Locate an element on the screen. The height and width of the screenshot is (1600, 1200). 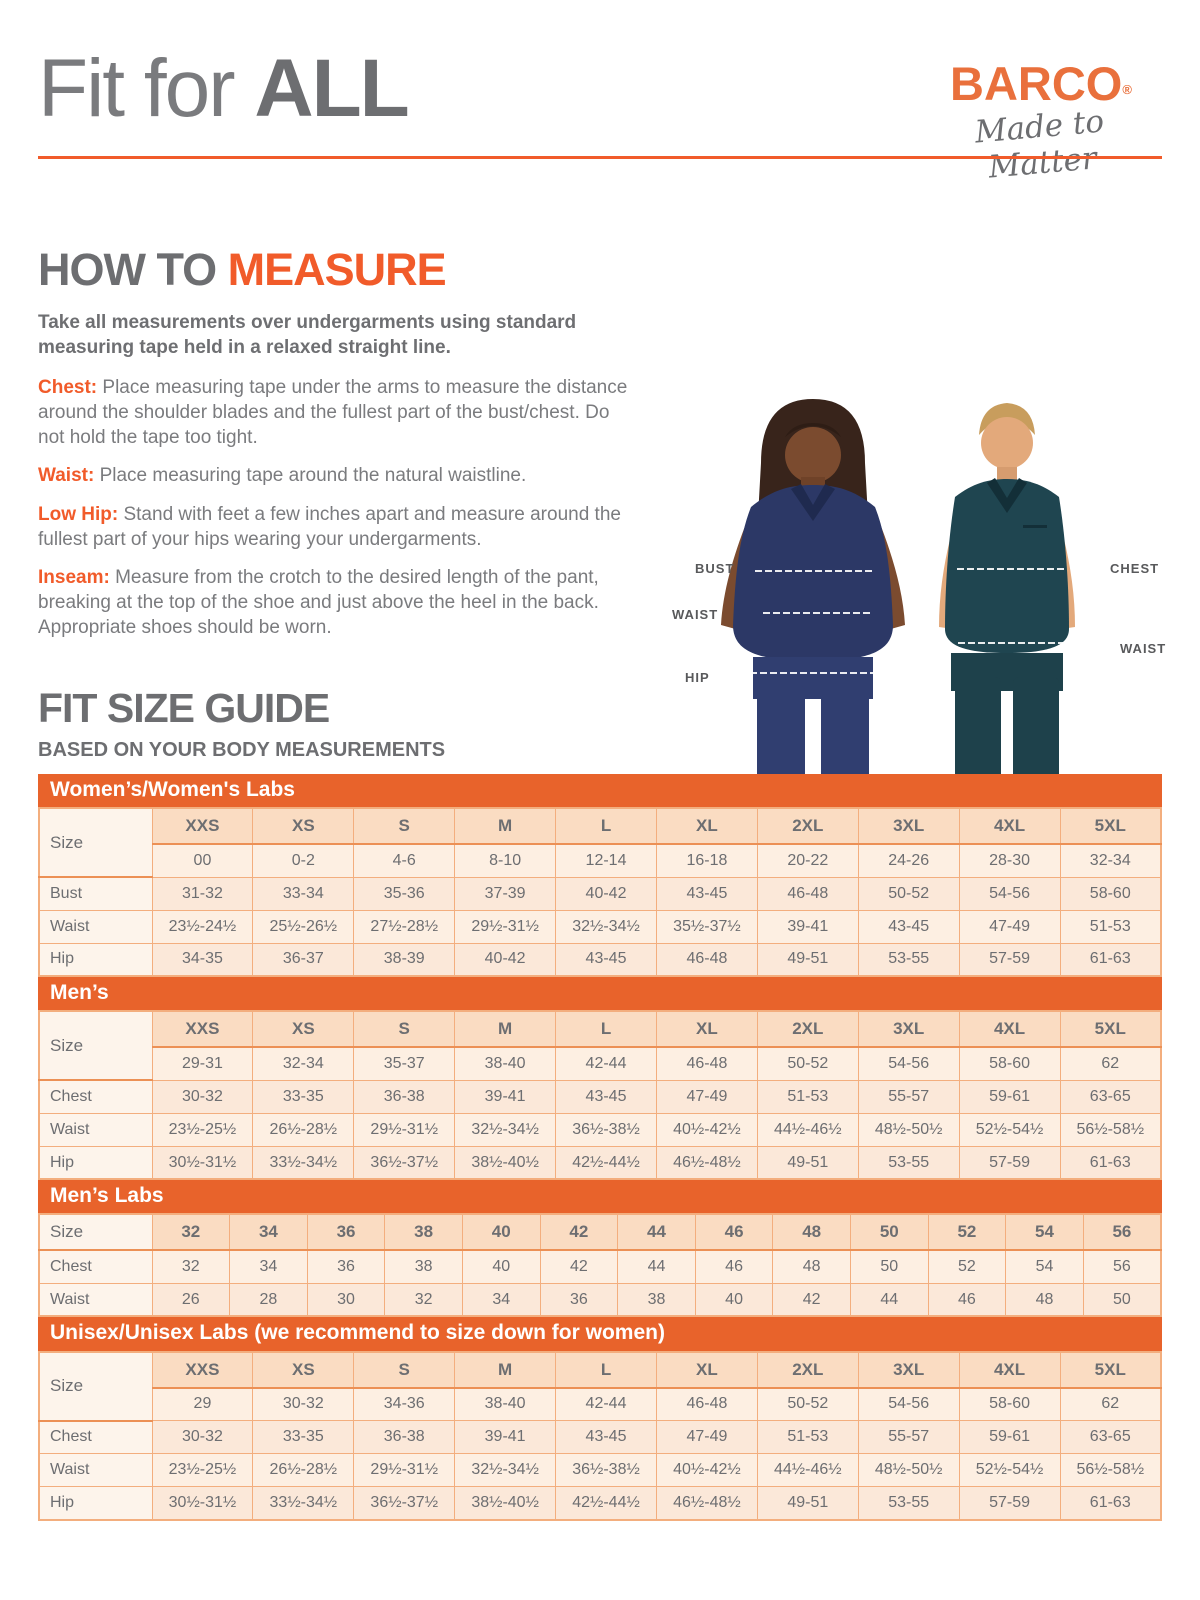
measurement-label-right: CHEST is located at coordinates (1135, 568).